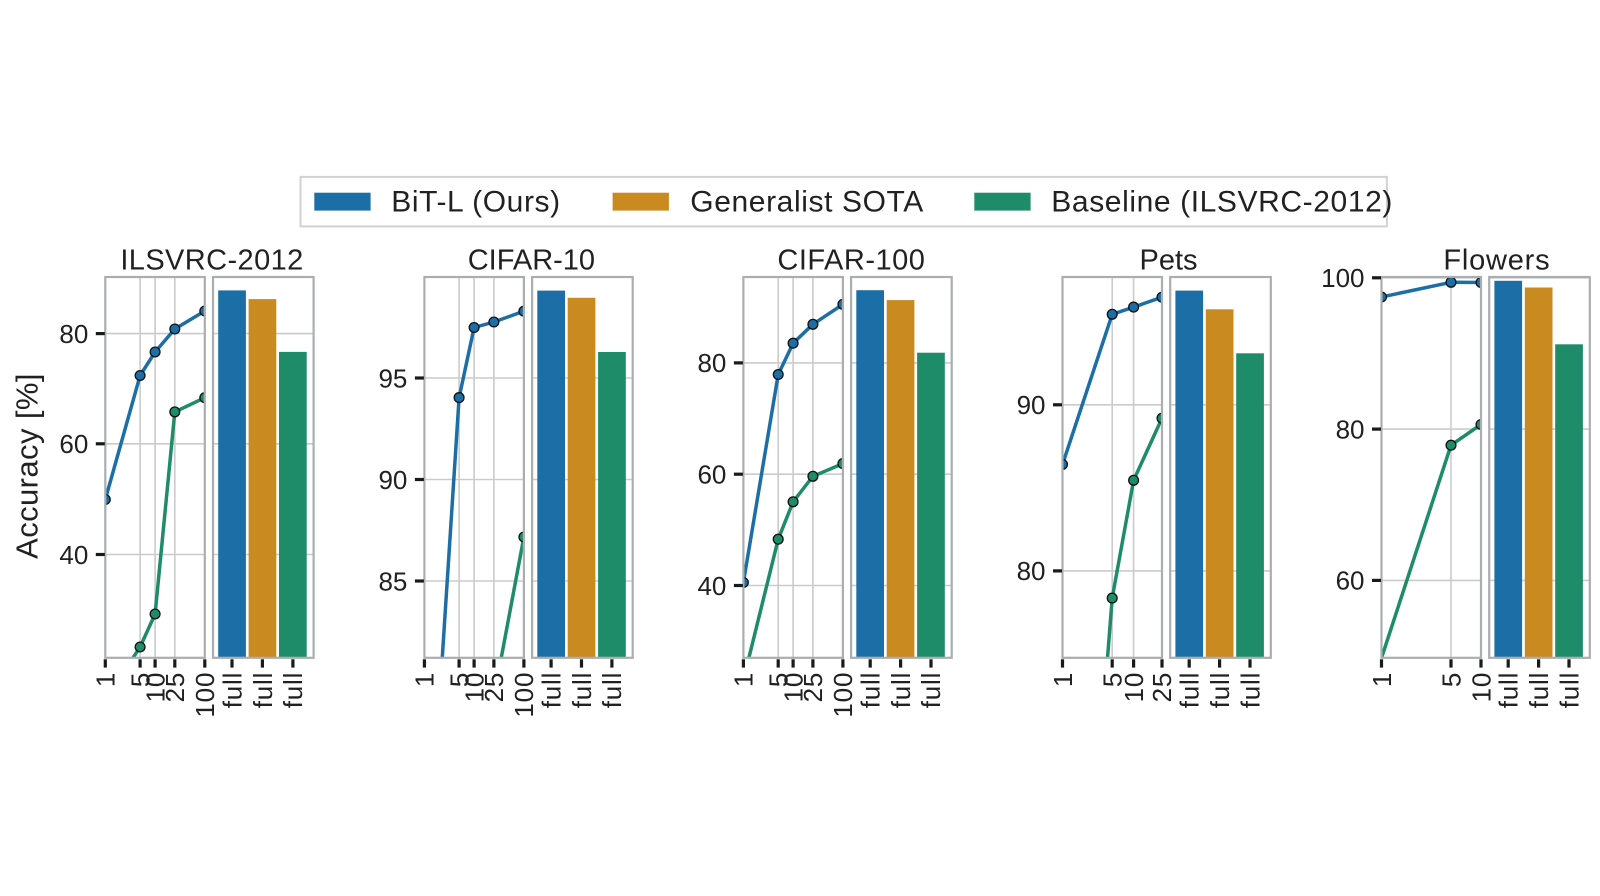  I want to click on svg-text: Generalist SOTA, so click(807, 201).